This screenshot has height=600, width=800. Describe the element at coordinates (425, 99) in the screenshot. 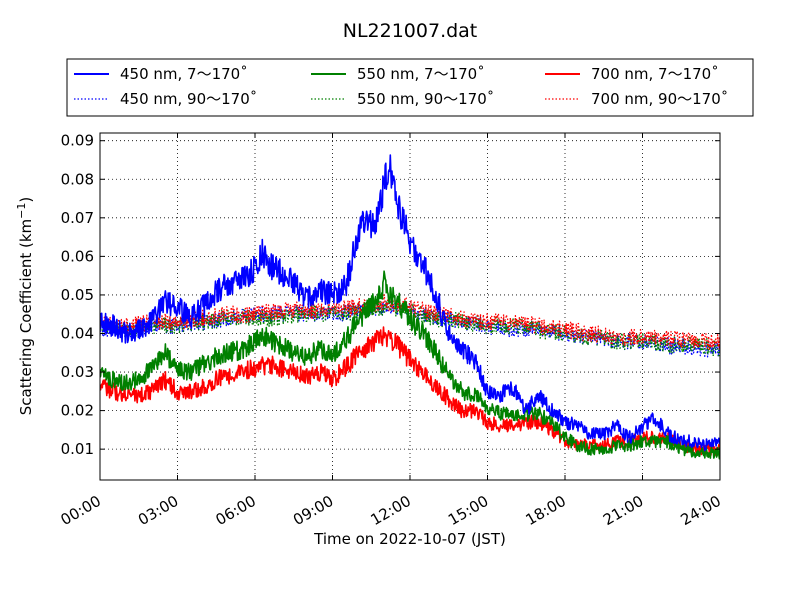

I see `legend-label-3: 550 nm, 90～170˚` at that location.